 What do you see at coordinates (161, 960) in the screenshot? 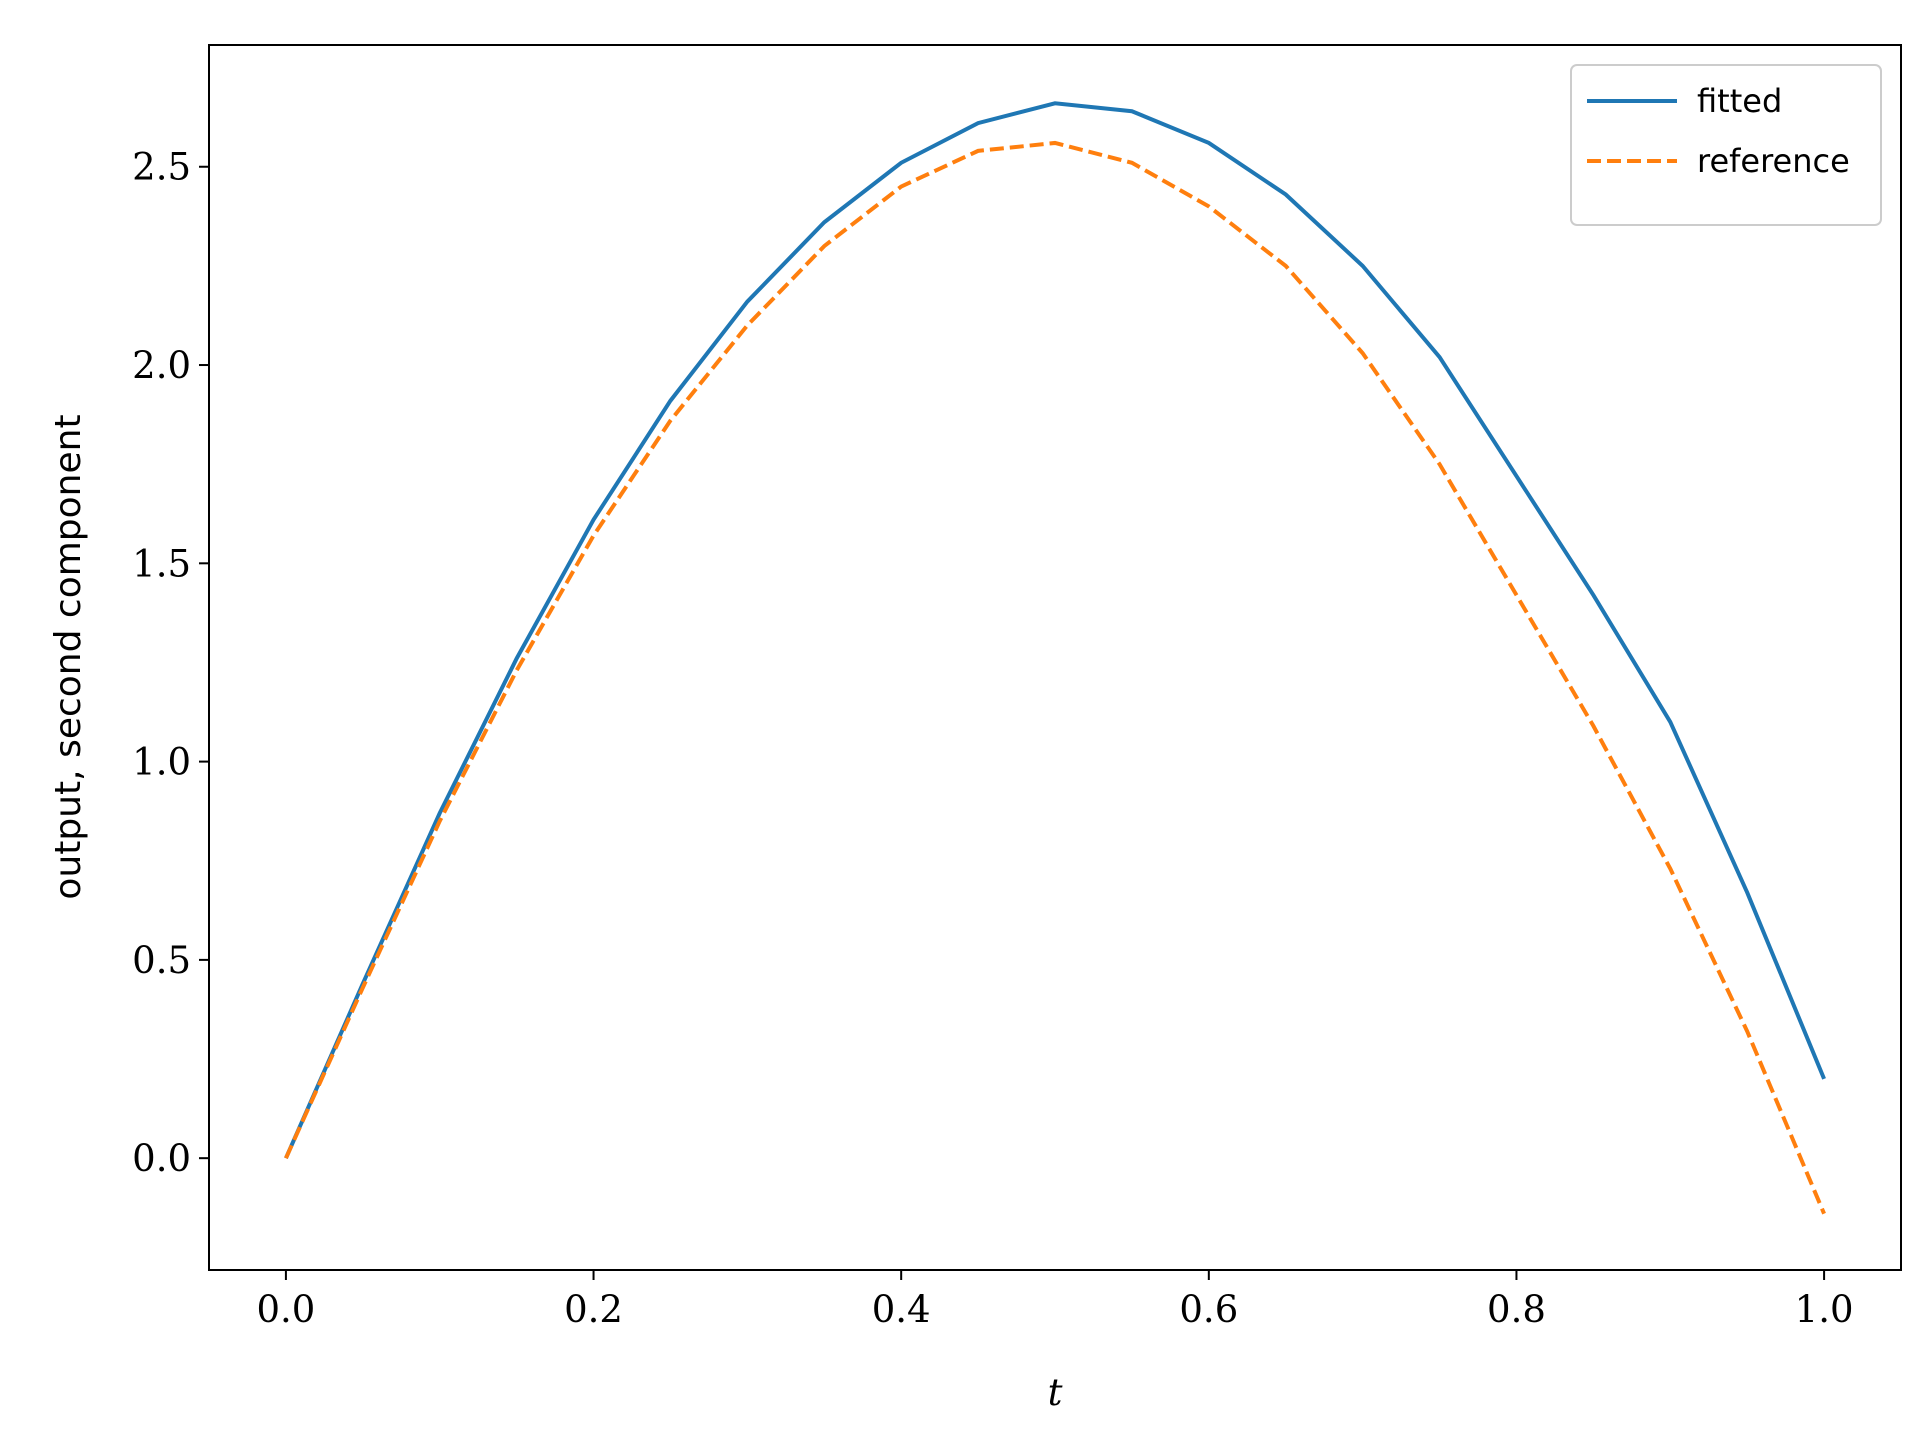
I see `y-tick-label: 0.5` at bounding box center [161, 960].